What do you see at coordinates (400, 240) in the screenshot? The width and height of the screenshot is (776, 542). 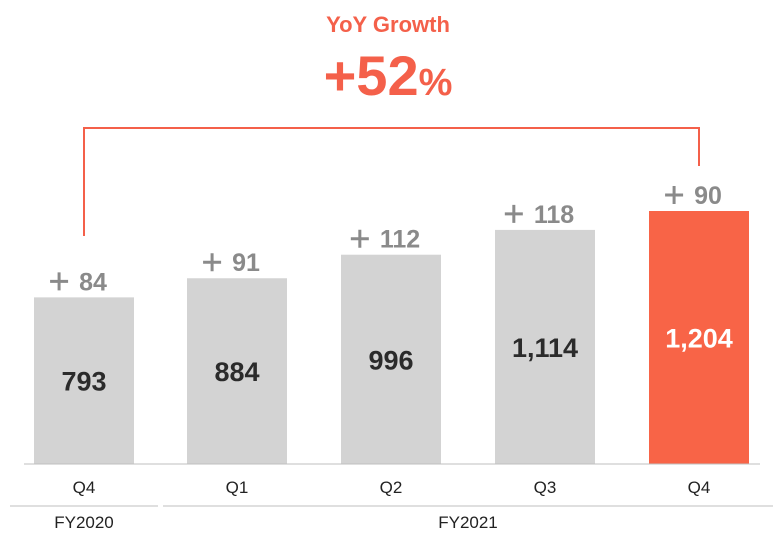 I see `increment-label-2: 112` at bounding box center [400, 240].